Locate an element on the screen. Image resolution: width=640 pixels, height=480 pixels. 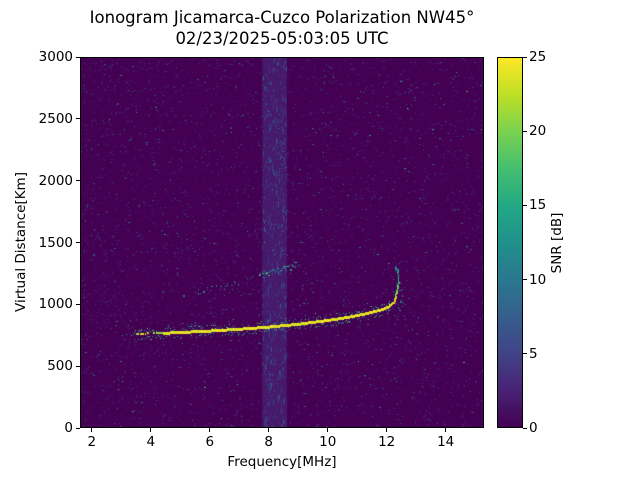
x-tick-label: 14 is located at coordinates (446, 442).